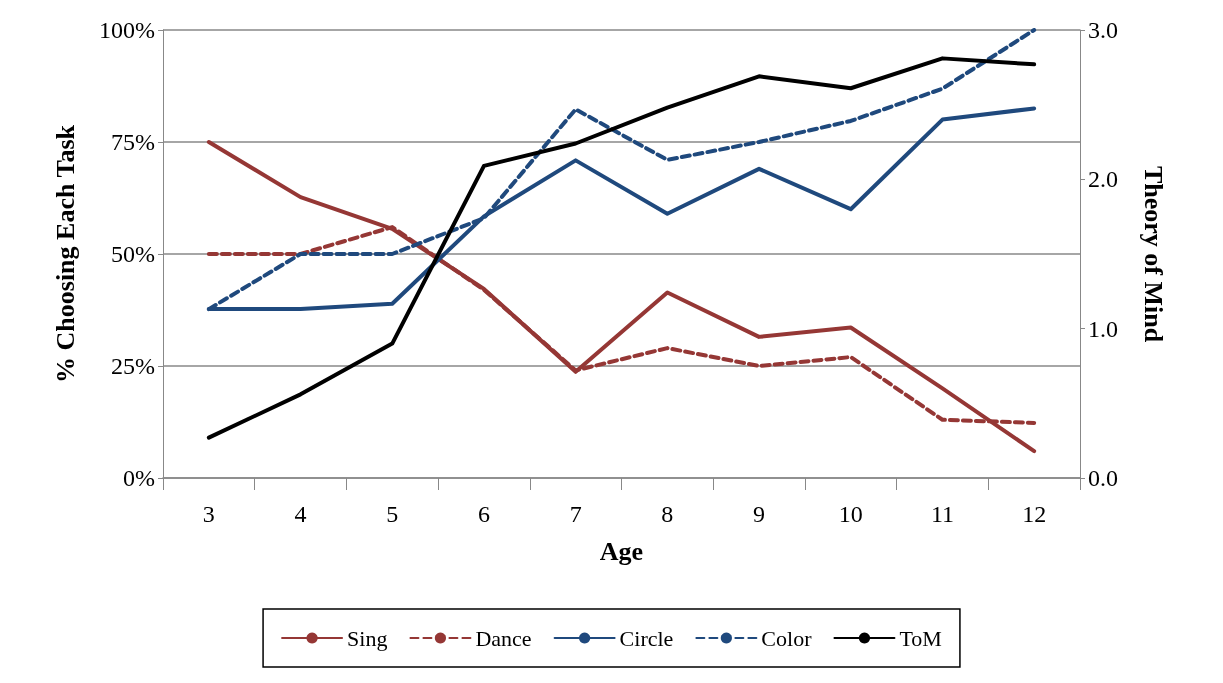 Image resolution: width=1223 pixels, height=683 pixels. What do you see at coordinates (667, 514) in the screenshot?
I see `x-tick-label: 8` at bounding box center [667, 514].